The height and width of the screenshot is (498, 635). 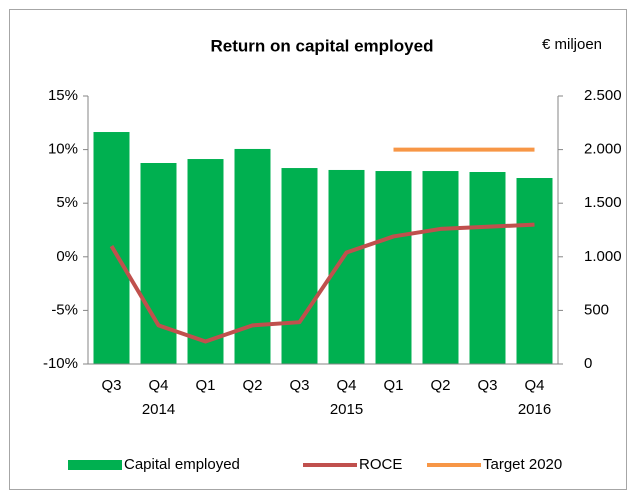 What do you see at coordinates (603, 149) in the screenshot?
I see `y2-tick-label: 2.000` at bounding box center [603, 149].